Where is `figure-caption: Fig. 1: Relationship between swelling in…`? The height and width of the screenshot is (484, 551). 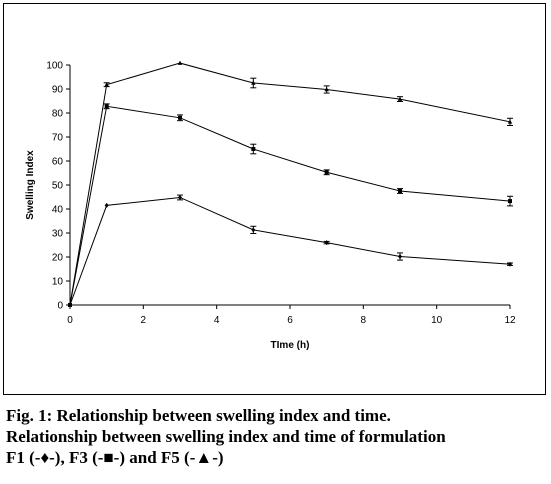
figure-caption: Fig. 1: Relationship between swelling in… is located at coordinates (278, 436).